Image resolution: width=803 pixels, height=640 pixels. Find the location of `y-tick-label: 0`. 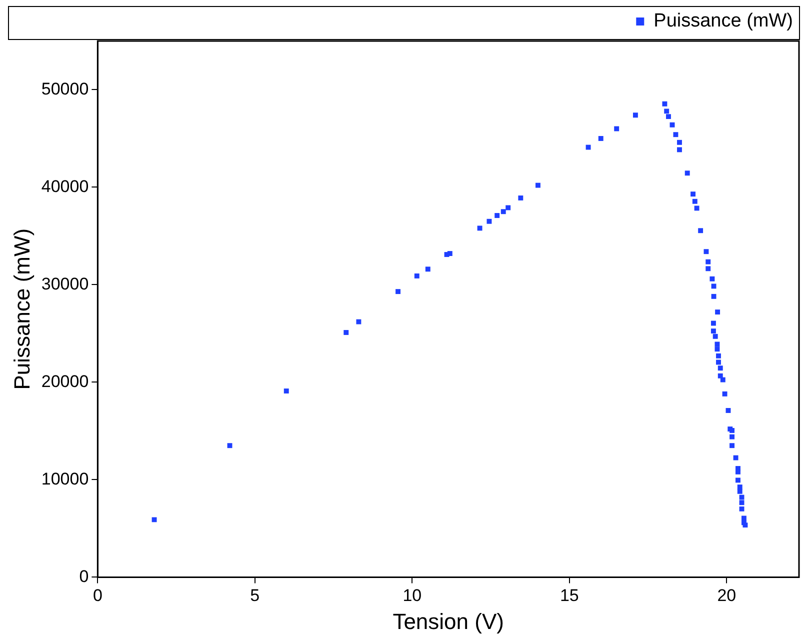

y-tick-label: 0 is located at coordinates (84, 576).